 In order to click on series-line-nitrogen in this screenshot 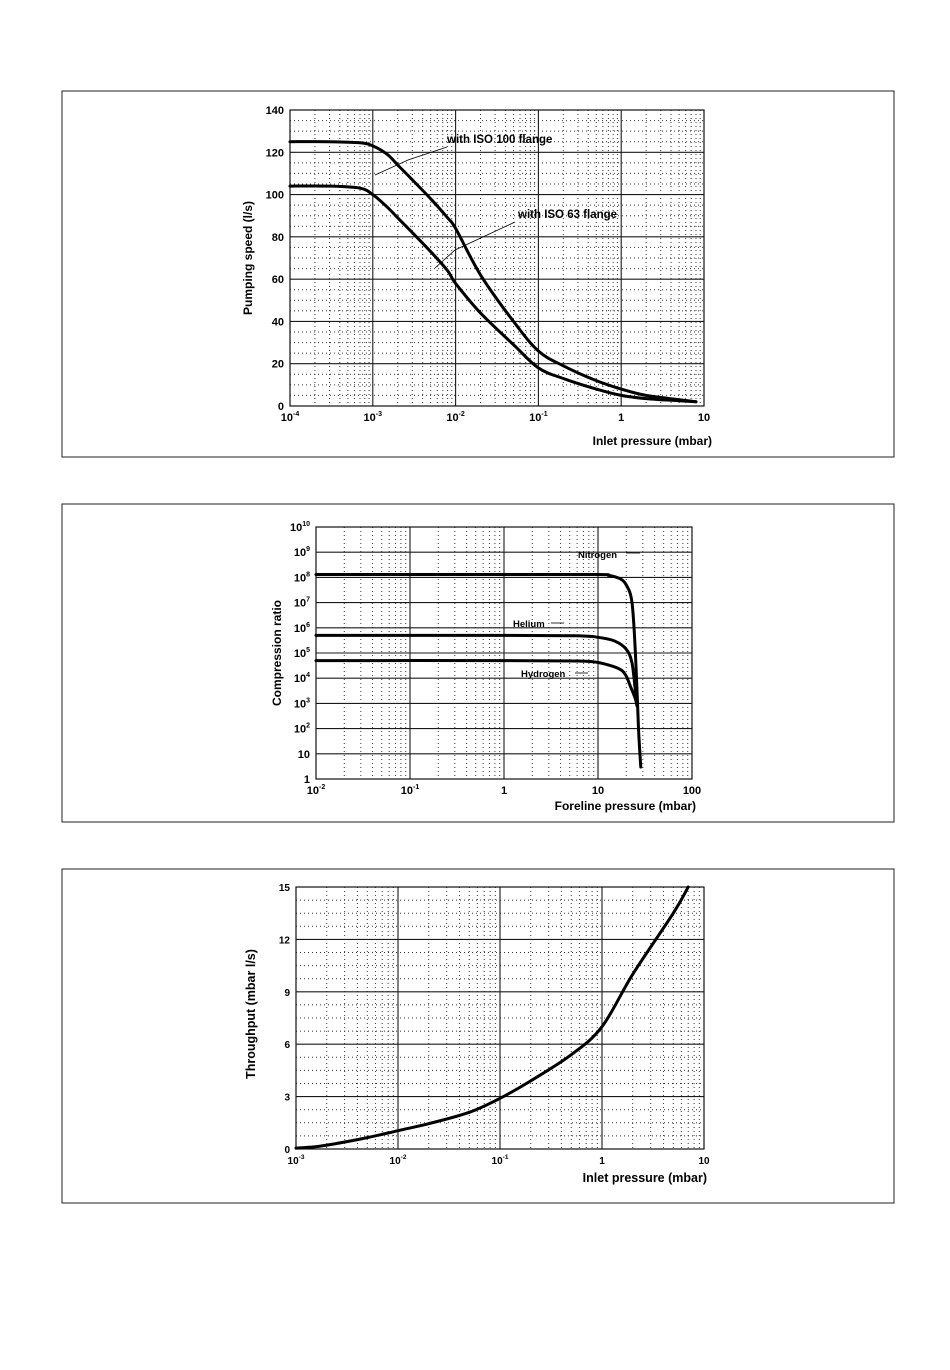, I will do `click(478, 670)`.